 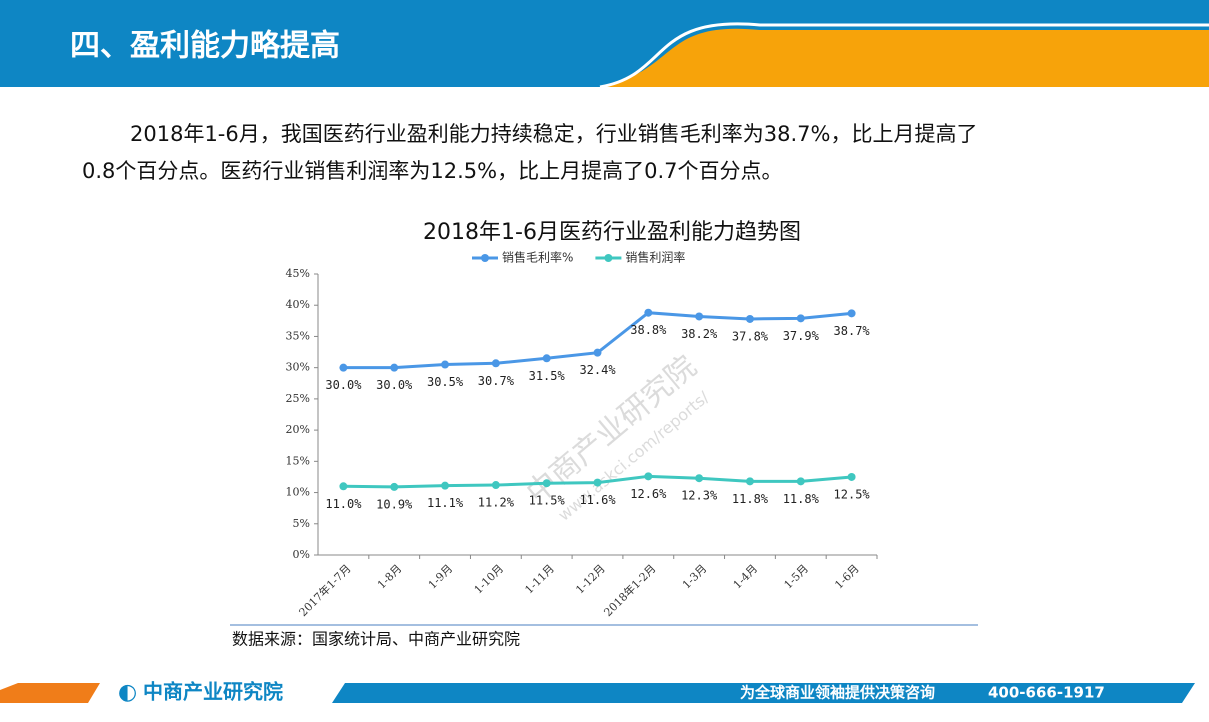 What do you see at coordinates (445, 503) in the screenshot?
I see `data-label: 11.1%` at bounding box center [445, 503].